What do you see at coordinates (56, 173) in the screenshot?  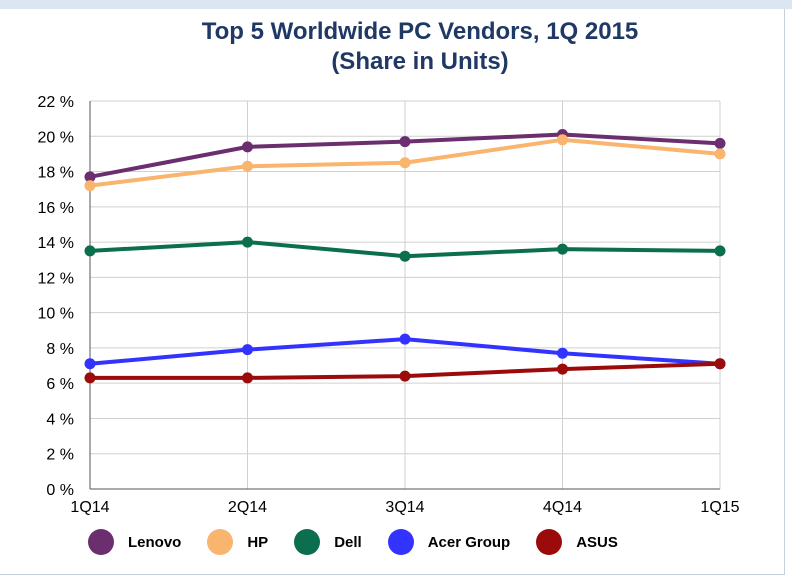 I see `y-tick-label: 18 %` at bounding box center [56, 173].